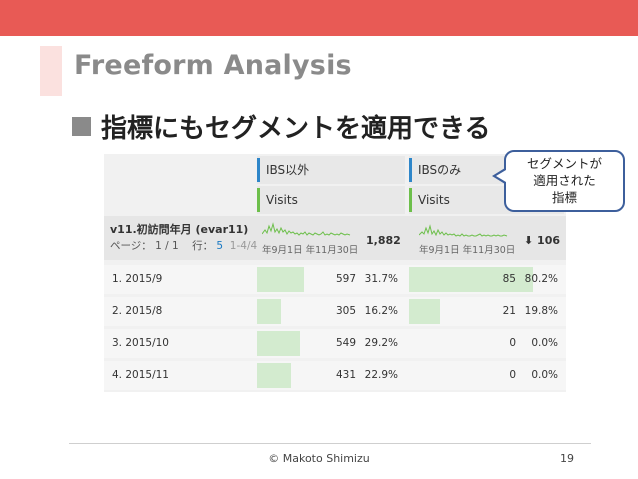 The height and width of the screenshot is (479, 638). What do you see at coordinates (319, 458) in the screenshot?
I see `copyright: © Makoto Shimizu` at bounding box center [319, 458].